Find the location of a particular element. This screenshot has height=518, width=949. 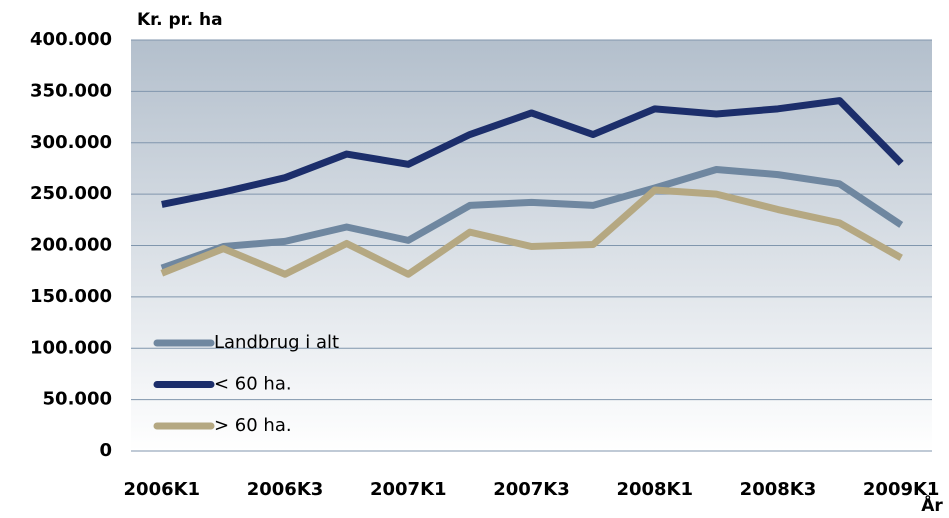

y-tick-label: 50.000 is located at coordinates (77, 399).